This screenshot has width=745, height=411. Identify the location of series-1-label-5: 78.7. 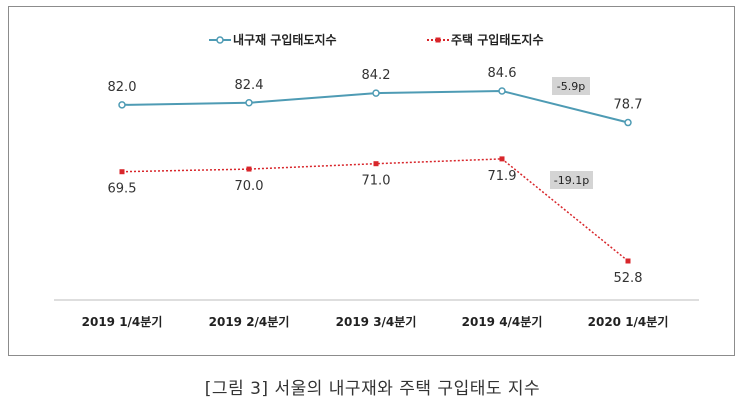
(628, 105).